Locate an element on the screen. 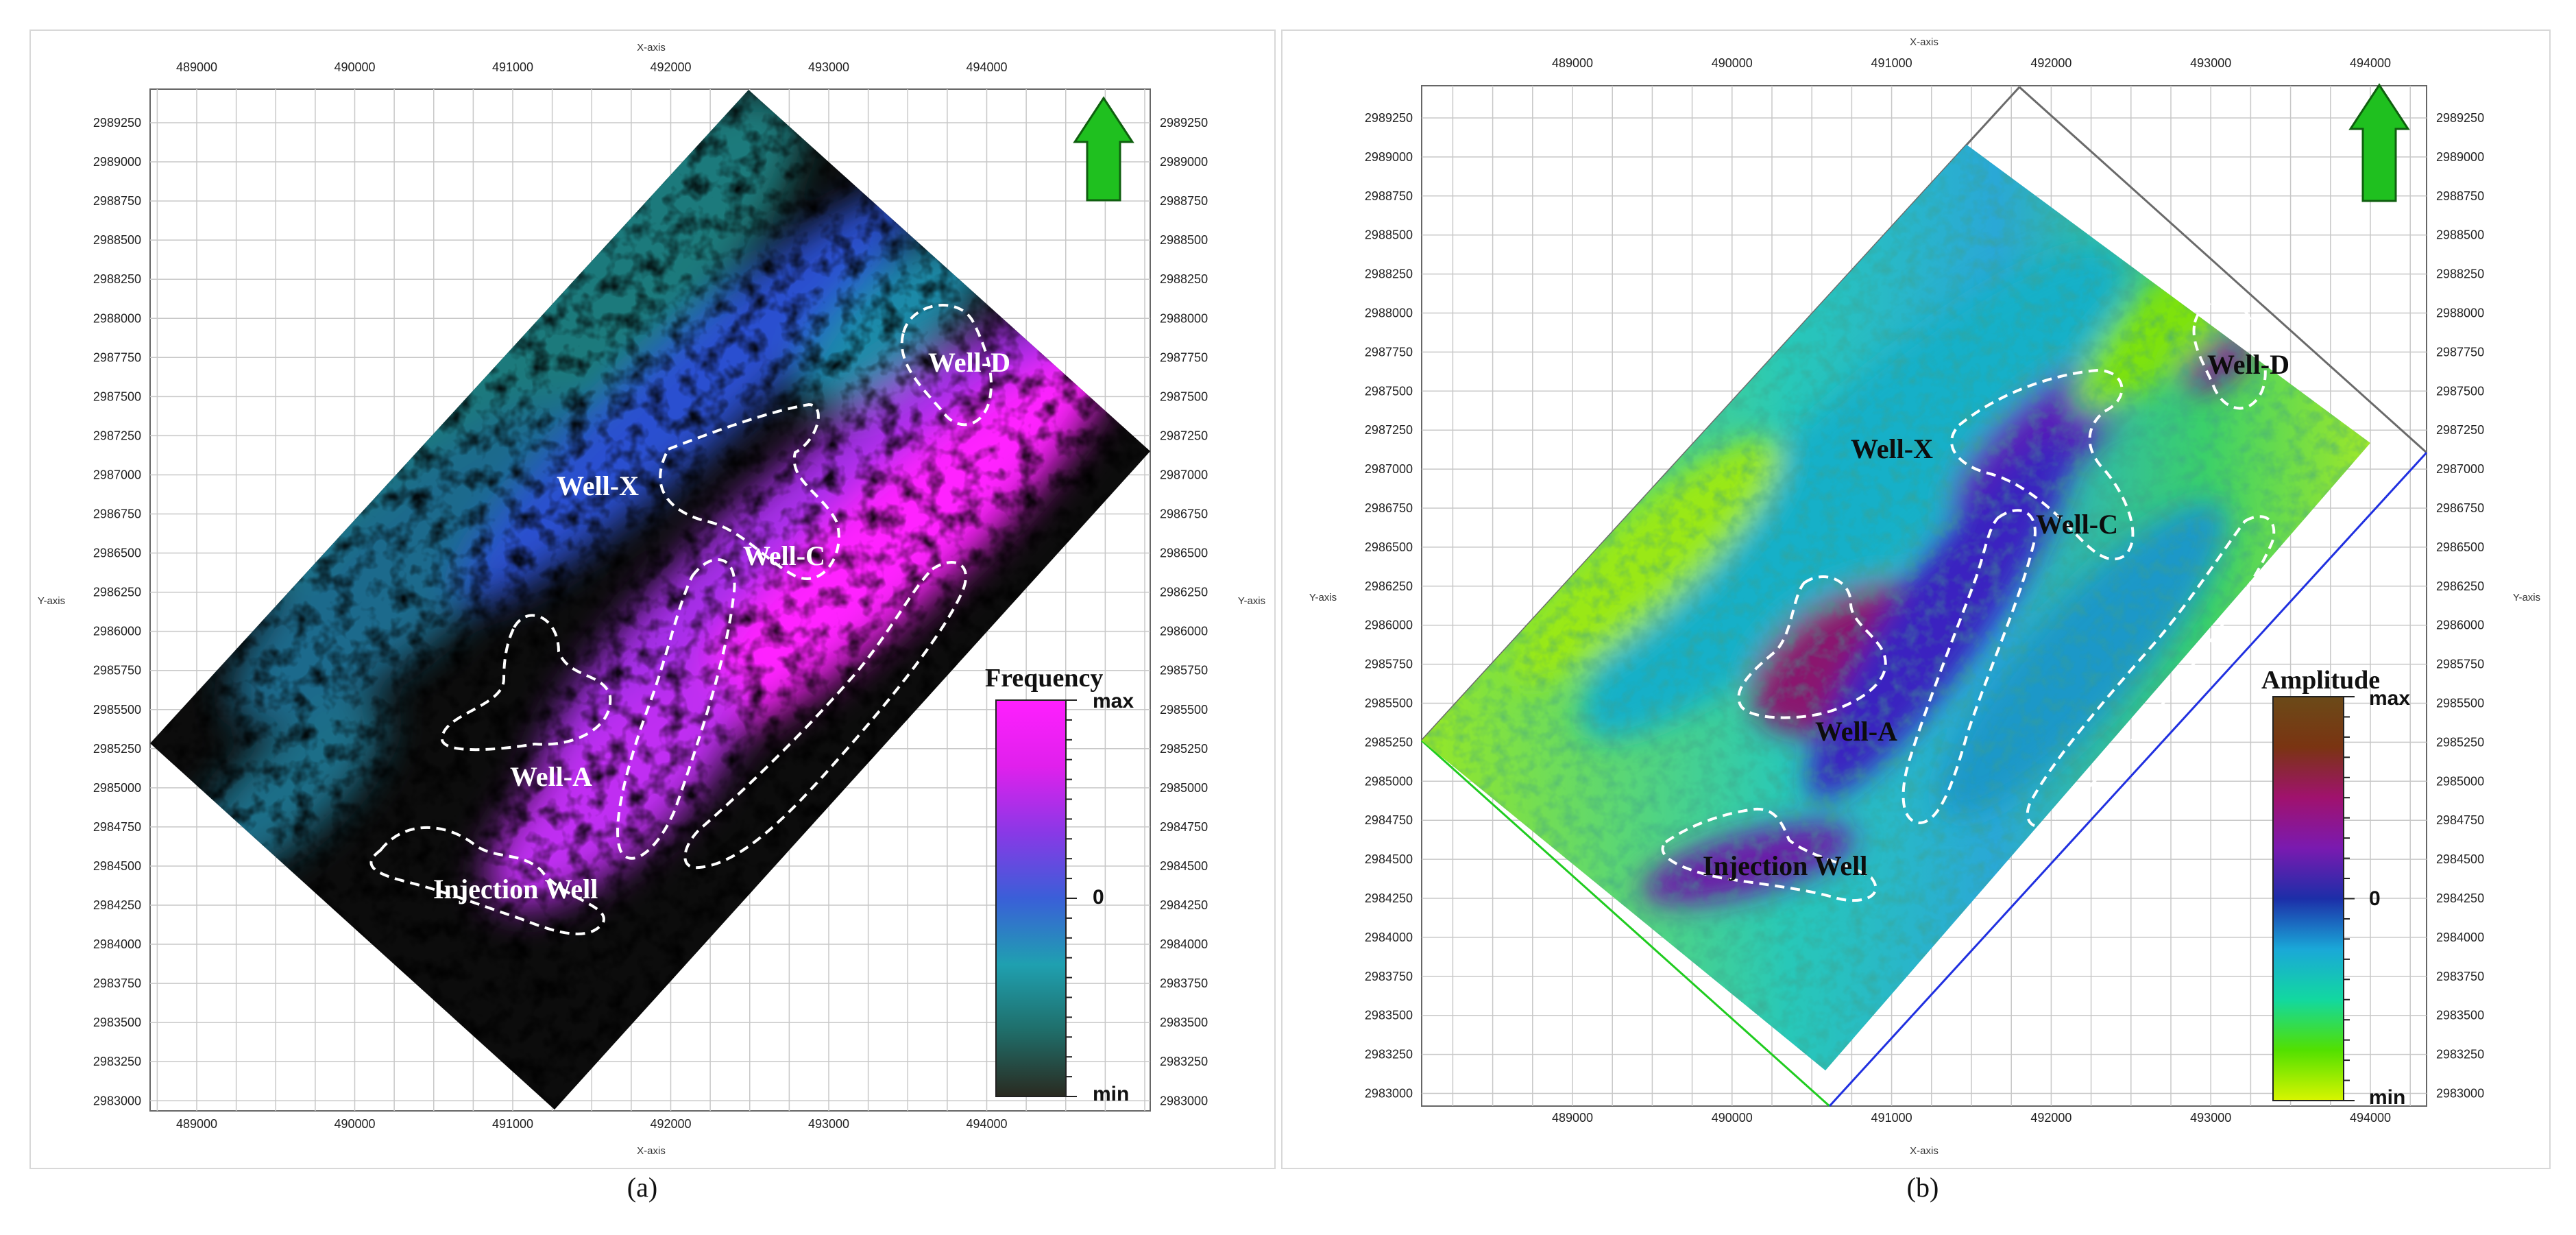  panel-b-colorbar-max: max is located at coordinates (2389, 698).